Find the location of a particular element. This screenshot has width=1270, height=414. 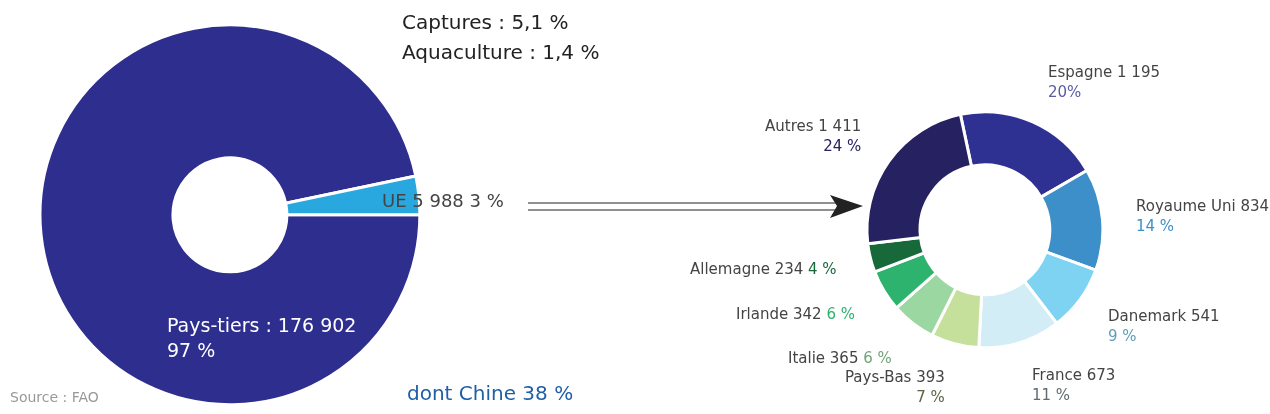

text: dont Chine 38 % is located at coordinates (490, 393).